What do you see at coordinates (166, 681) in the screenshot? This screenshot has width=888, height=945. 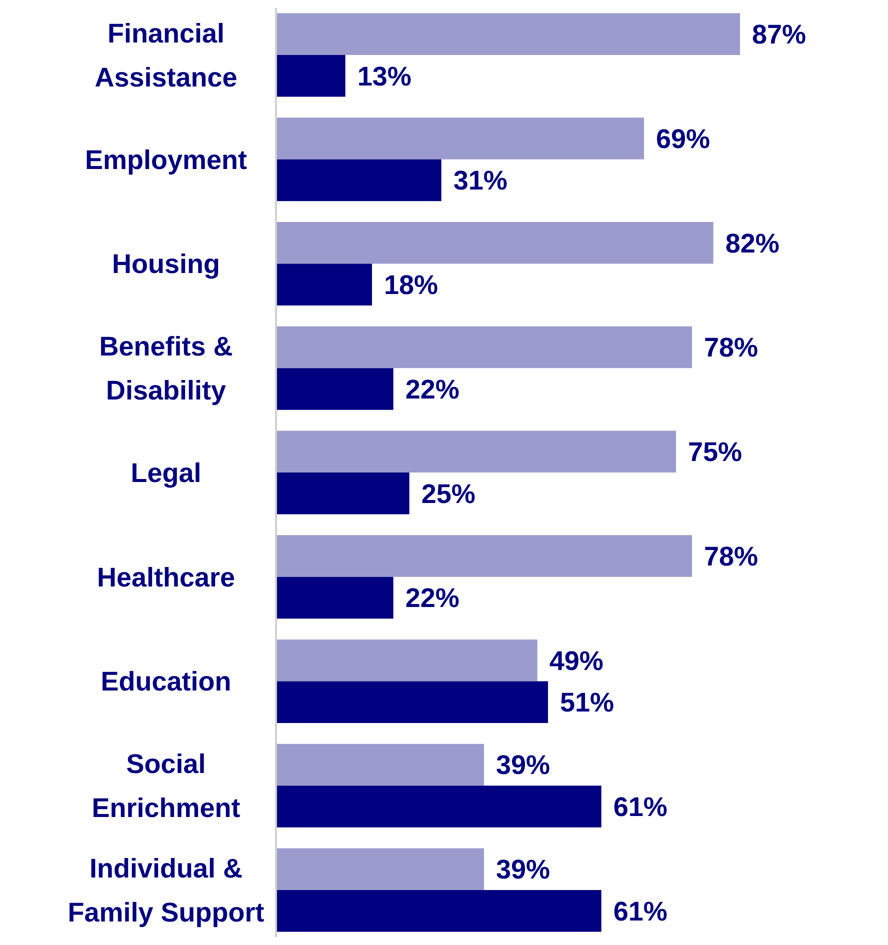 I see `y-tick-label: Education` at bounding box center [166, 681].